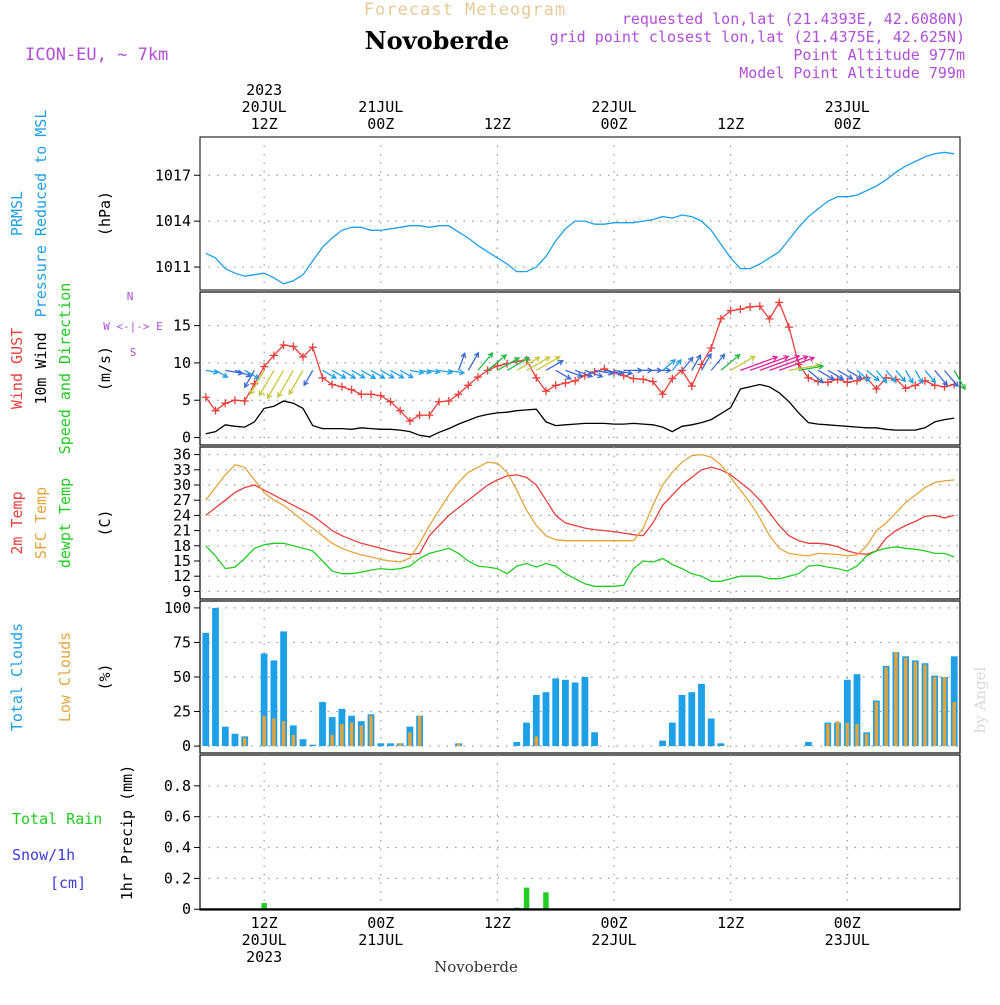 The width and height of the screenshot is (1000, 1005). What do you see at coordinates (177, 608) in the screenshot?
I see `y-tick-label: 100` at bounding box center [177, 608].